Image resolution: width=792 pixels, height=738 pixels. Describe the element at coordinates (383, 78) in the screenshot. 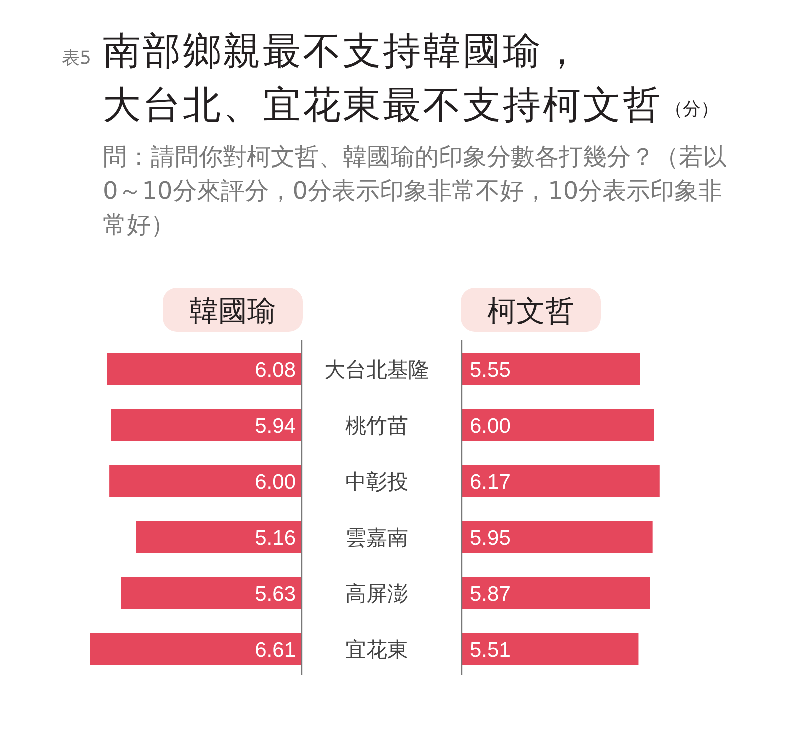

I see `text: 南部鄉親最不支持韓國瑜，大台北、宜花東最不支持柯文哲` at that location.